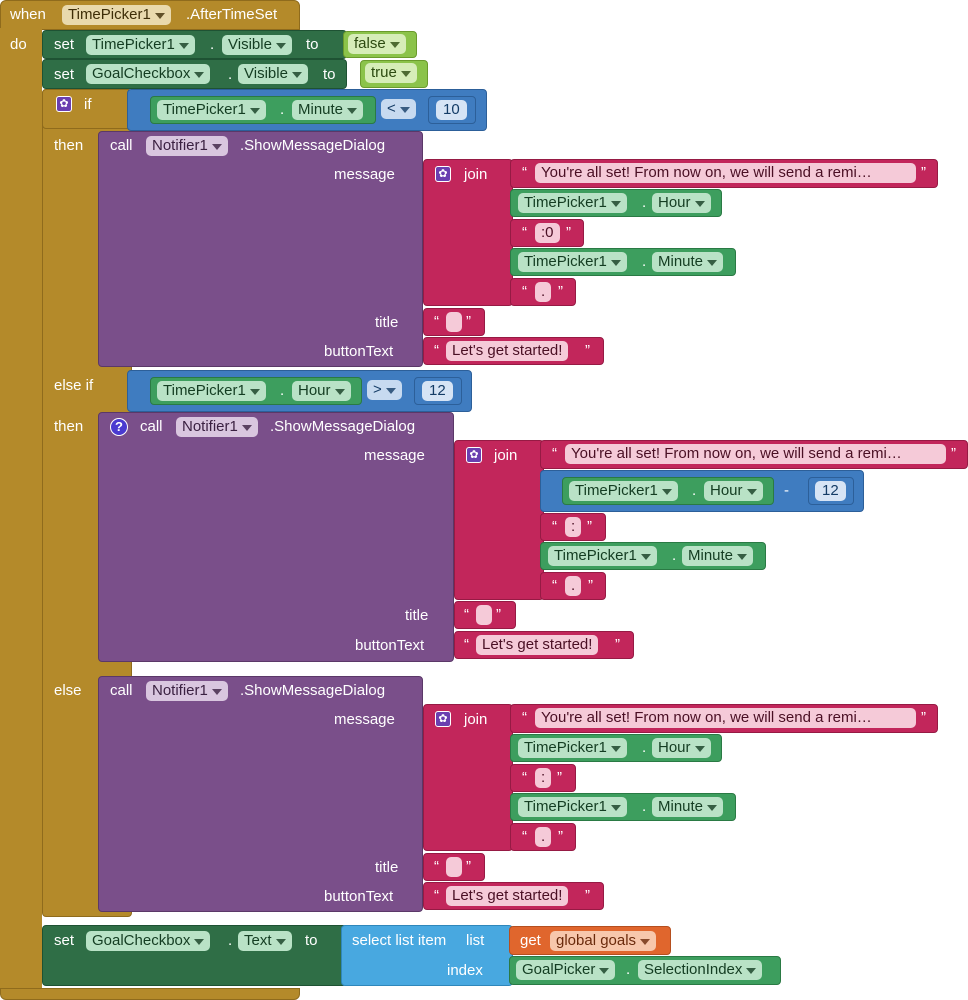  Describe the element at coordinates (116, 15) in the screenshot. I see `event-component-dropdown: TimePicker1` at that location.